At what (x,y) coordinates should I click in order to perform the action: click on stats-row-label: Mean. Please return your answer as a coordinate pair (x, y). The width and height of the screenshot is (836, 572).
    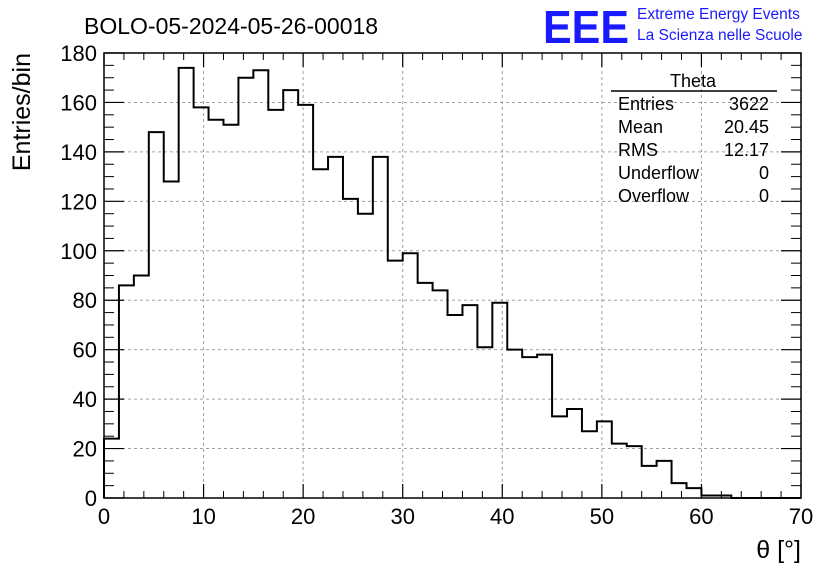
    Looking at the image, I should click on (640, 127).